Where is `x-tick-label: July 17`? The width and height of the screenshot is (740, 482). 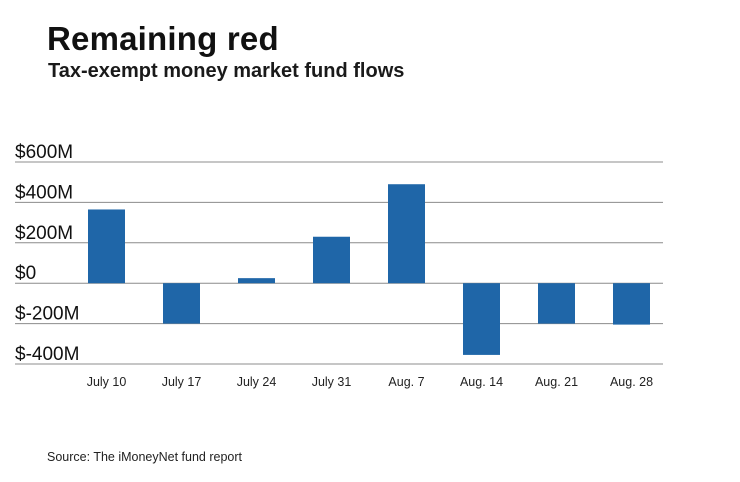 x-tick-label: July 17 is located at coordinates (182, 382).